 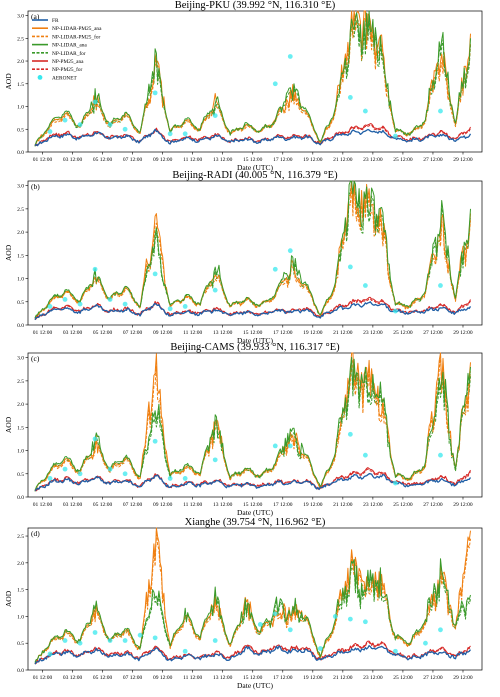 What do you see at coordinates (35, 533) in the screenshot?
I see `panel-label: (d)` at bounding box center [35, 533].